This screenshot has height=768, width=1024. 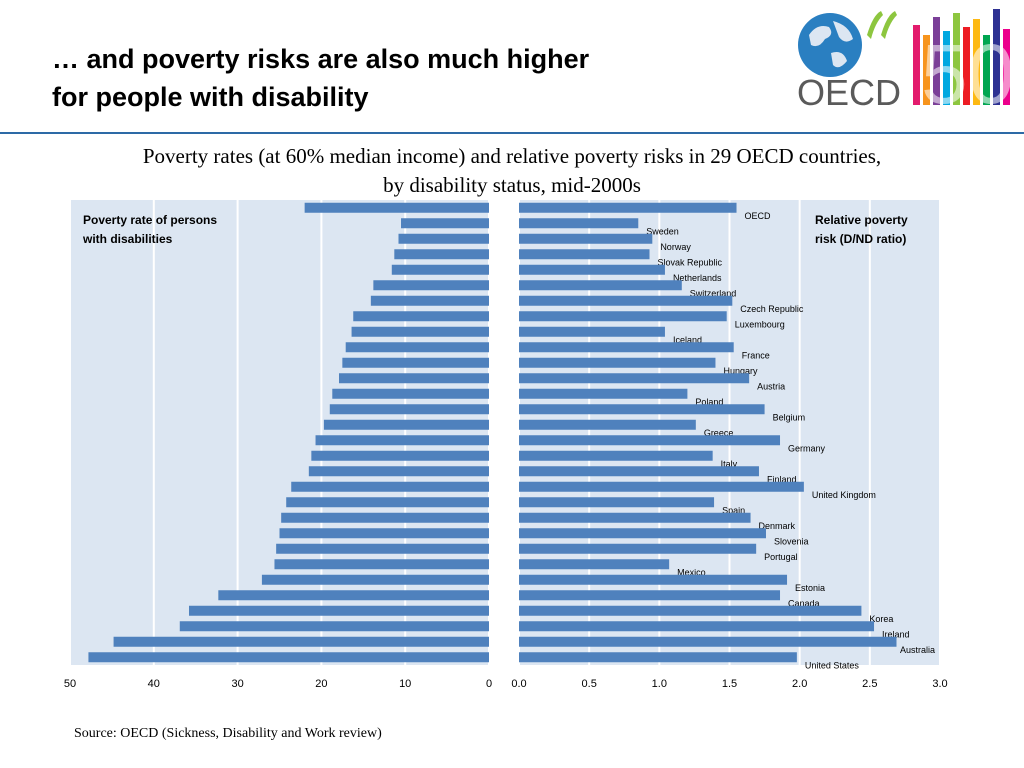 What do you see at coordinates (791, 541) in the screenshot?
I see `country-label: Slovenia` at bounding box center [791, 541].